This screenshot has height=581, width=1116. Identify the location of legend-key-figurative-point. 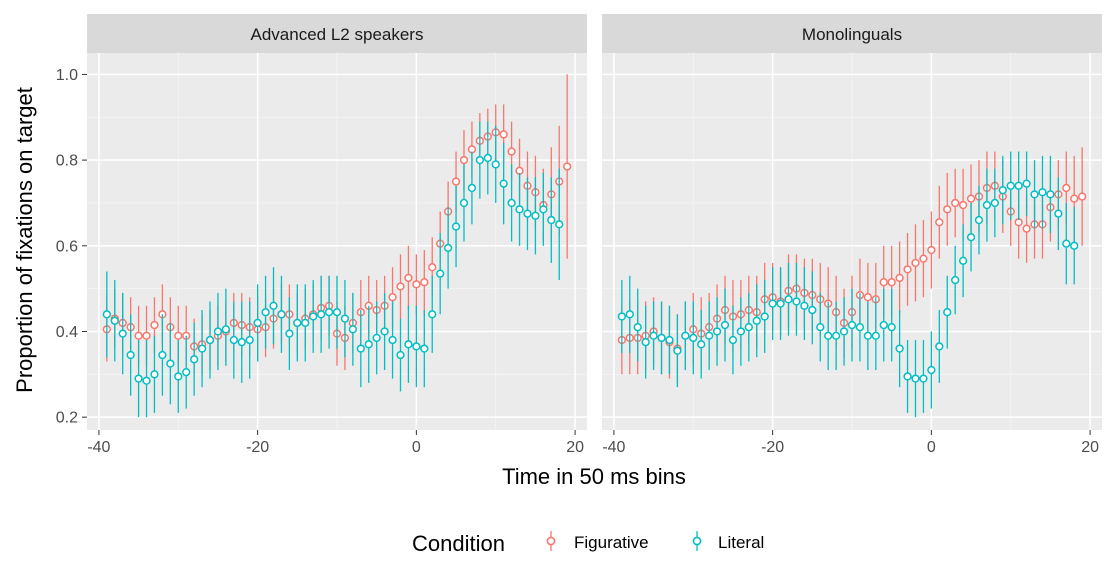
(551, 541).